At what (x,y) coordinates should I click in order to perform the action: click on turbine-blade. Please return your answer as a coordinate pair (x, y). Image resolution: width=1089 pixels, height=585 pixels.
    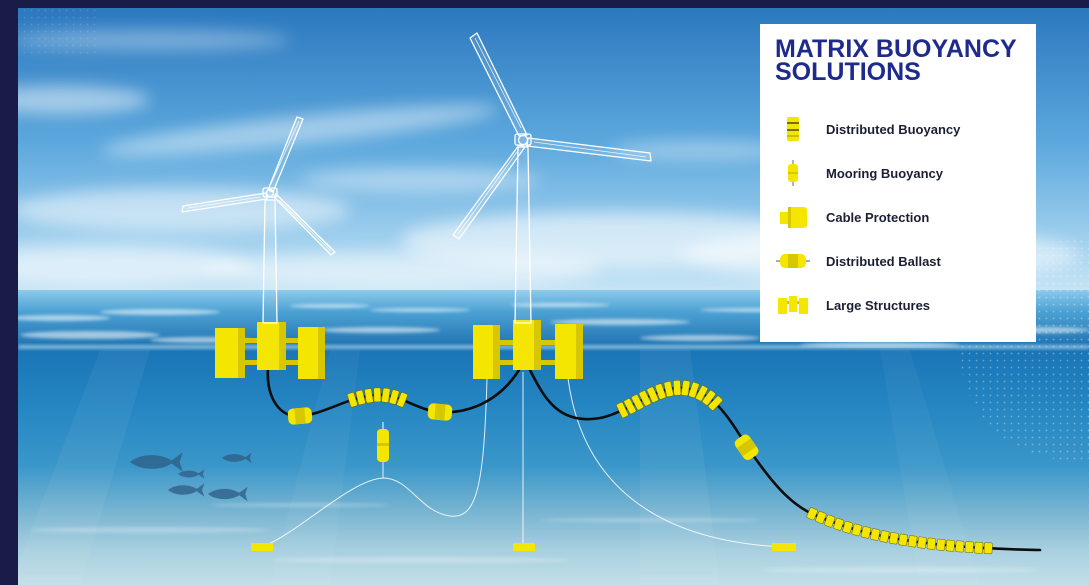
    Looking at the image, I should click on (285, 154).